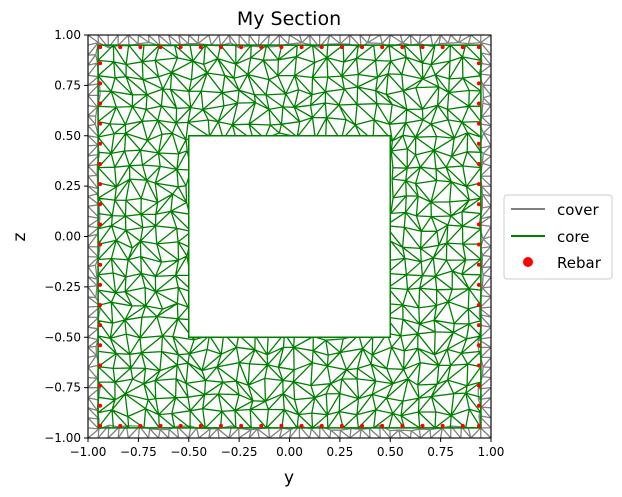  I want to click on x-tick-label: −1.00, so click(88, 452).